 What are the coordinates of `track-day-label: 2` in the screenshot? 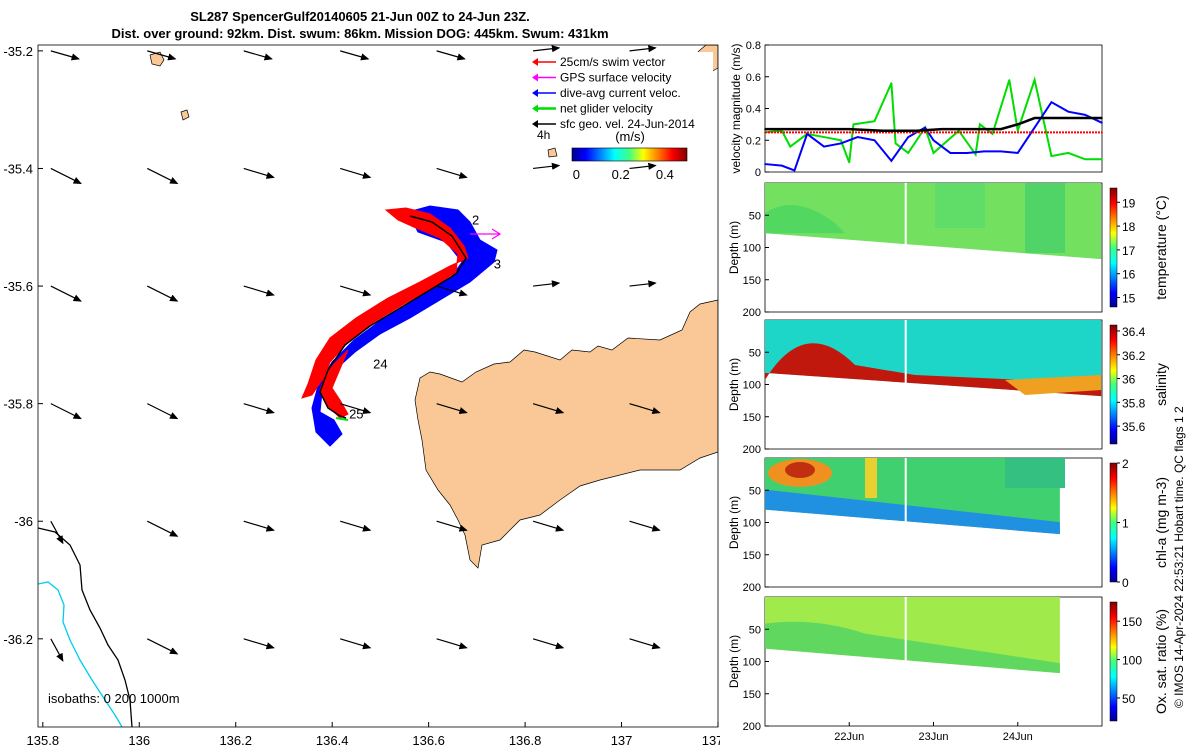 It's located at (475, 219).